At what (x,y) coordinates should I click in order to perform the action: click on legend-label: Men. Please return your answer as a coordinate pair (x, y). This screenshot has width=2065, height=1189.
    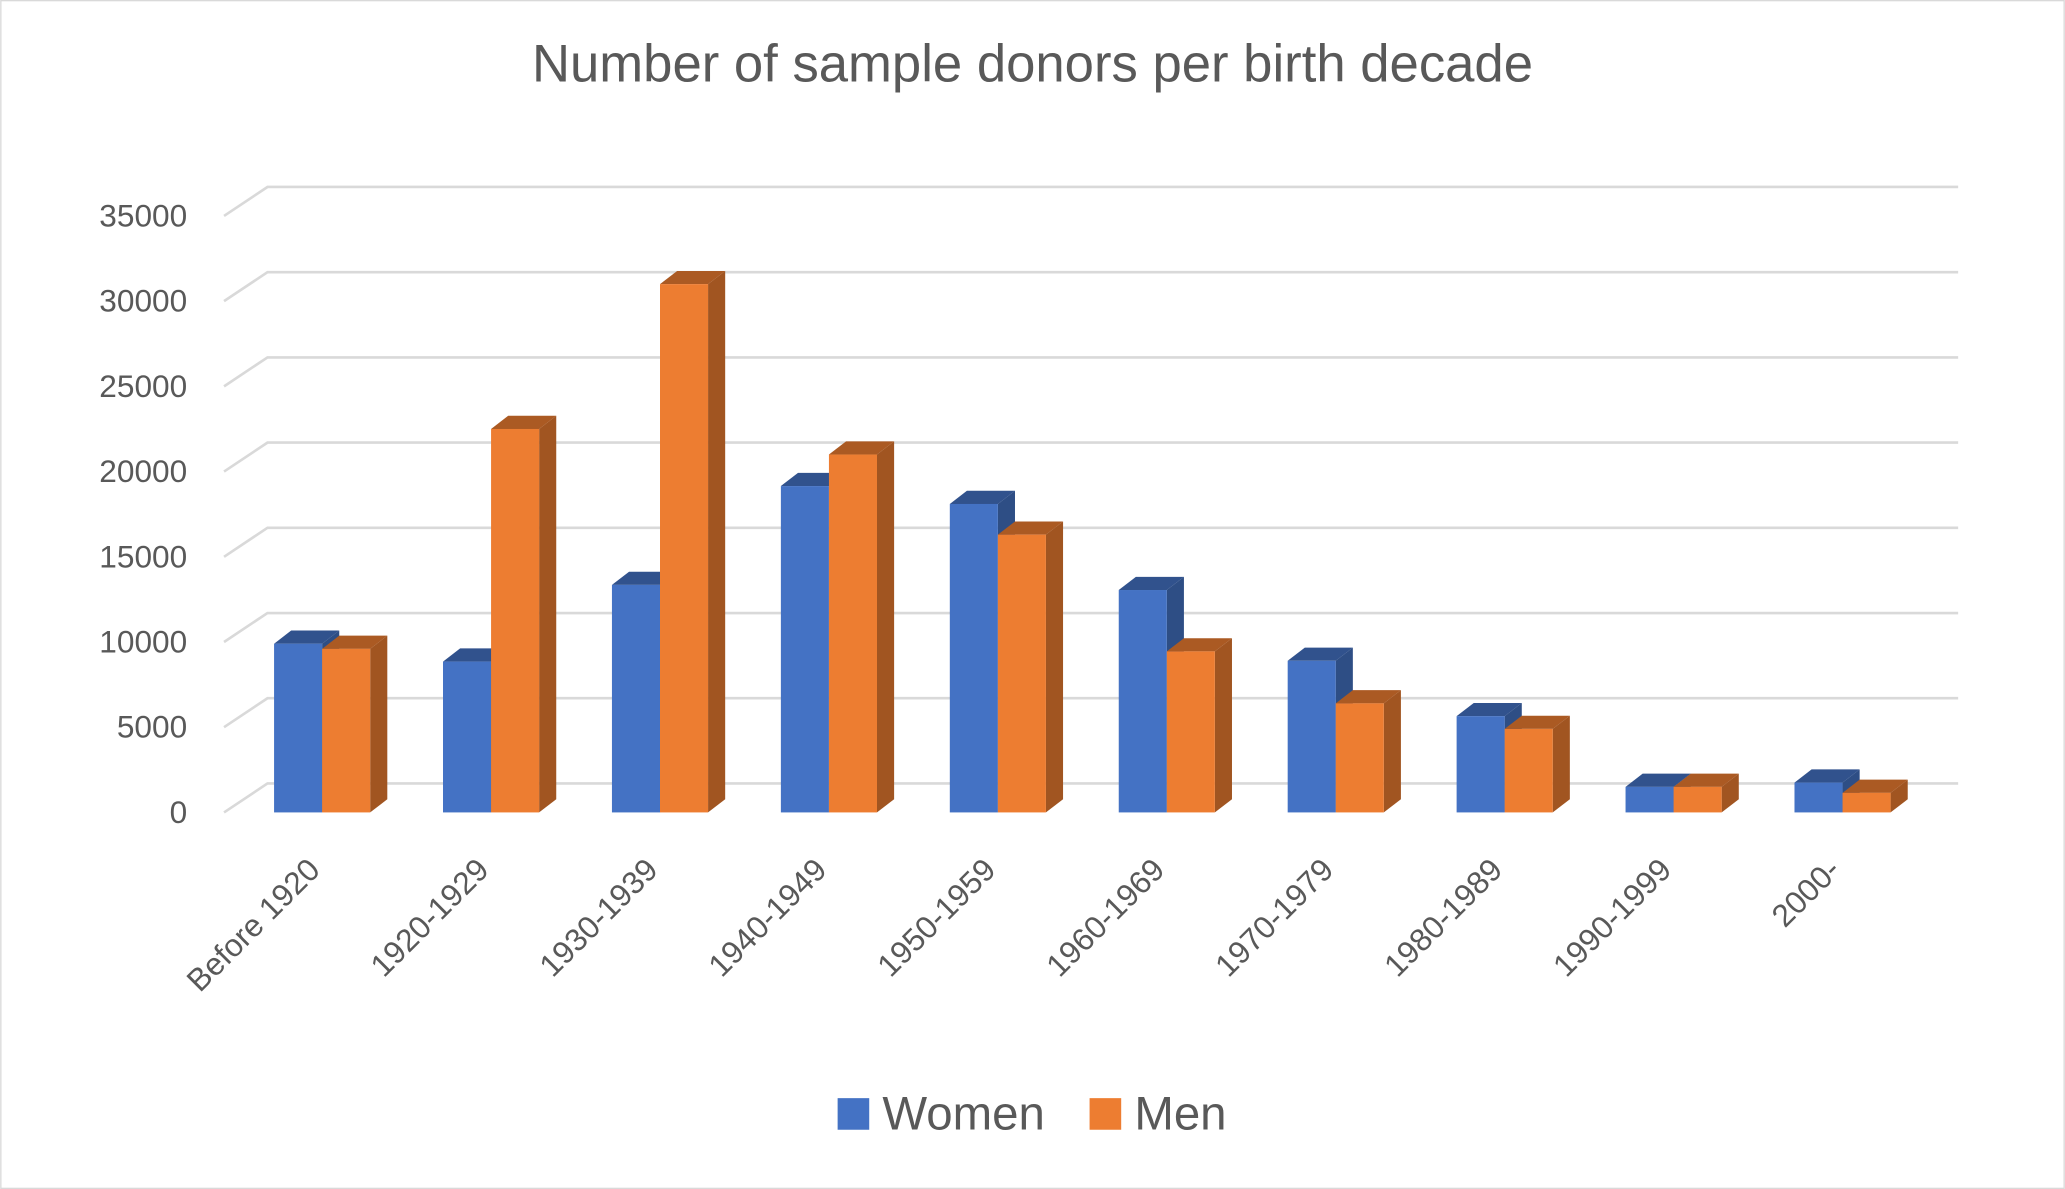
    Looking at the image, I should click on (1180, 1114).